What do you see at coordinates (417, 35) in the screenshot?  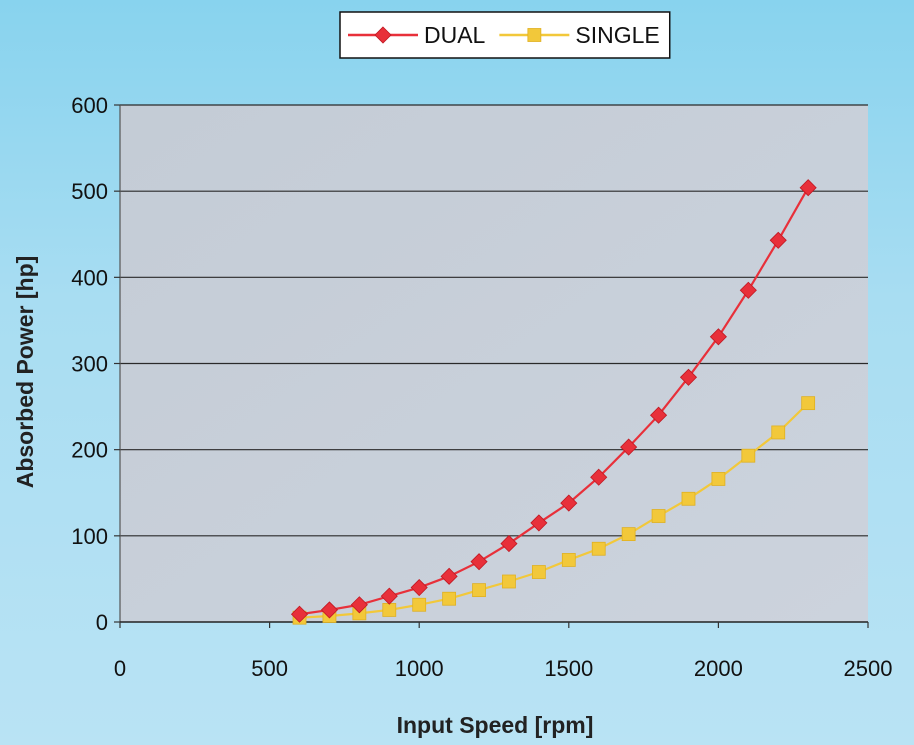 I see `legend-item-dual: DUAL` at bounding box center [417, 35].